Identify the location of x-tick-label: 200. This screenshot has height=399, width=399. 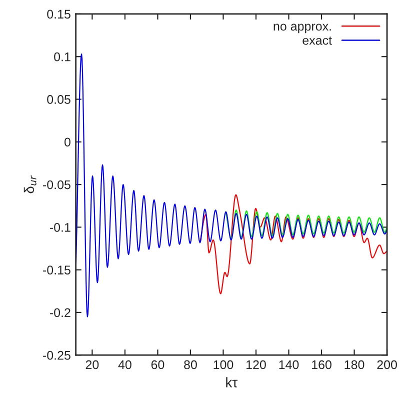
(387, 365).